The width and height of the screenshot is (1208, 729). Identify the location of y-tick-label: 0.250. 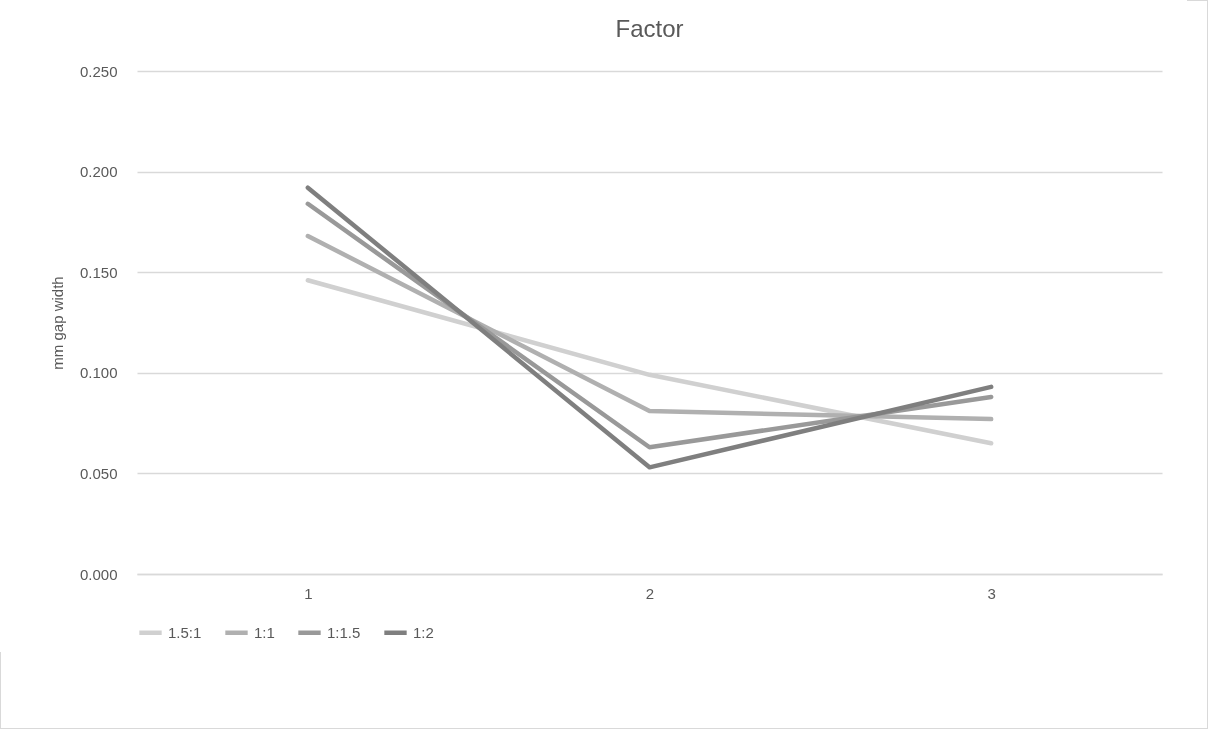
(98, 71).